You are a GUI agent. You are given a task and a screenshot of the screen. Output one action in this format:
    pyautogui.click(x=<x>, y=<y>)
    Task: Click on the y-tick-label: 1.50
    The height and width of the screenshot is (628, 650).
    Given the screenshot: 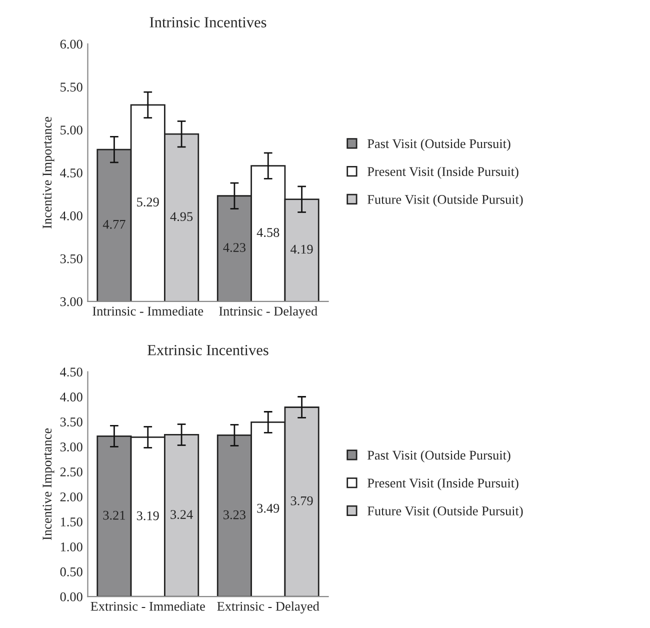 What is the action you would take?
    pyautogui.click(x=71, y=521)
    